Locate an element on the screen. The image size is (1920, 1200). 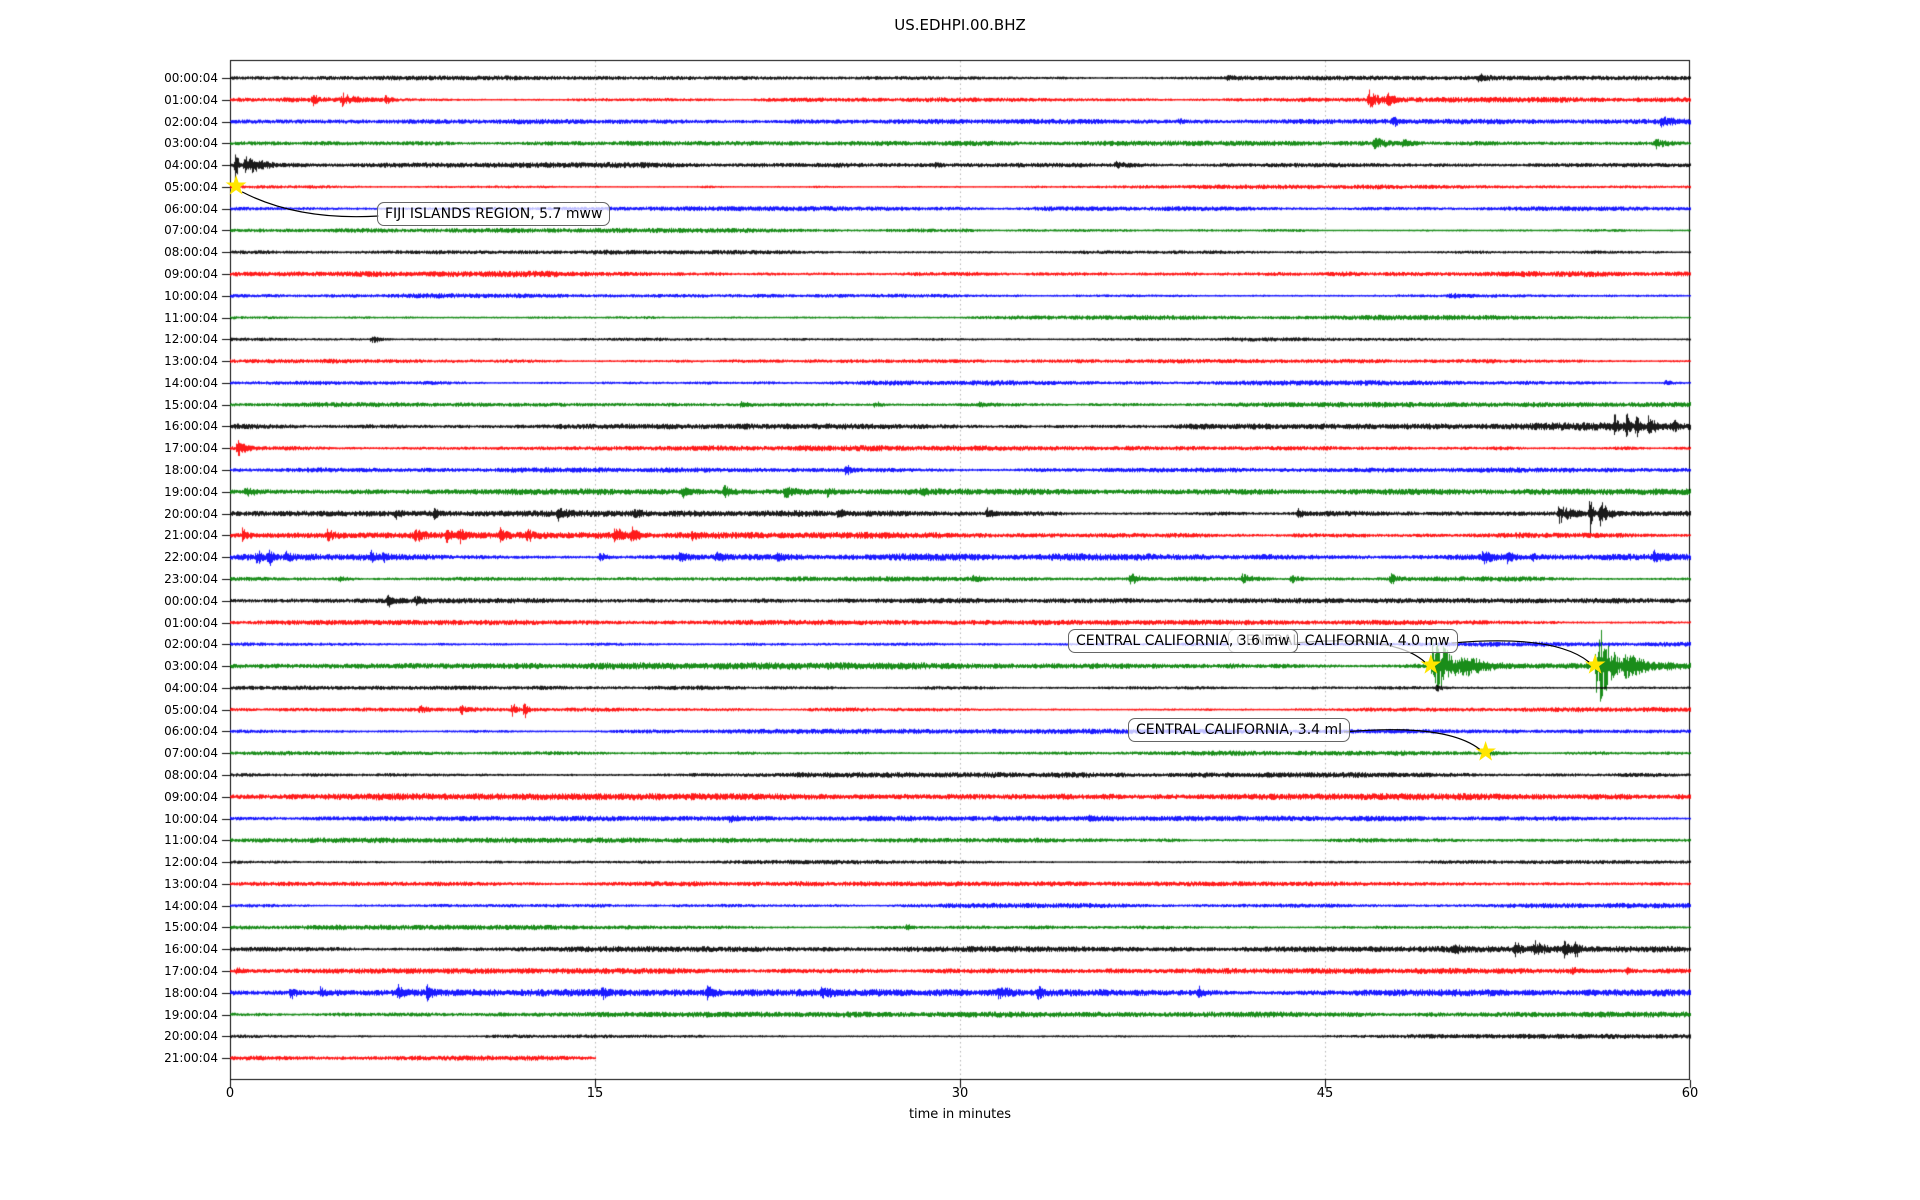
event-annotation-box: CENTRAL CALIFORNIA, 3.4 ml is located at coordinates (1239, 730).